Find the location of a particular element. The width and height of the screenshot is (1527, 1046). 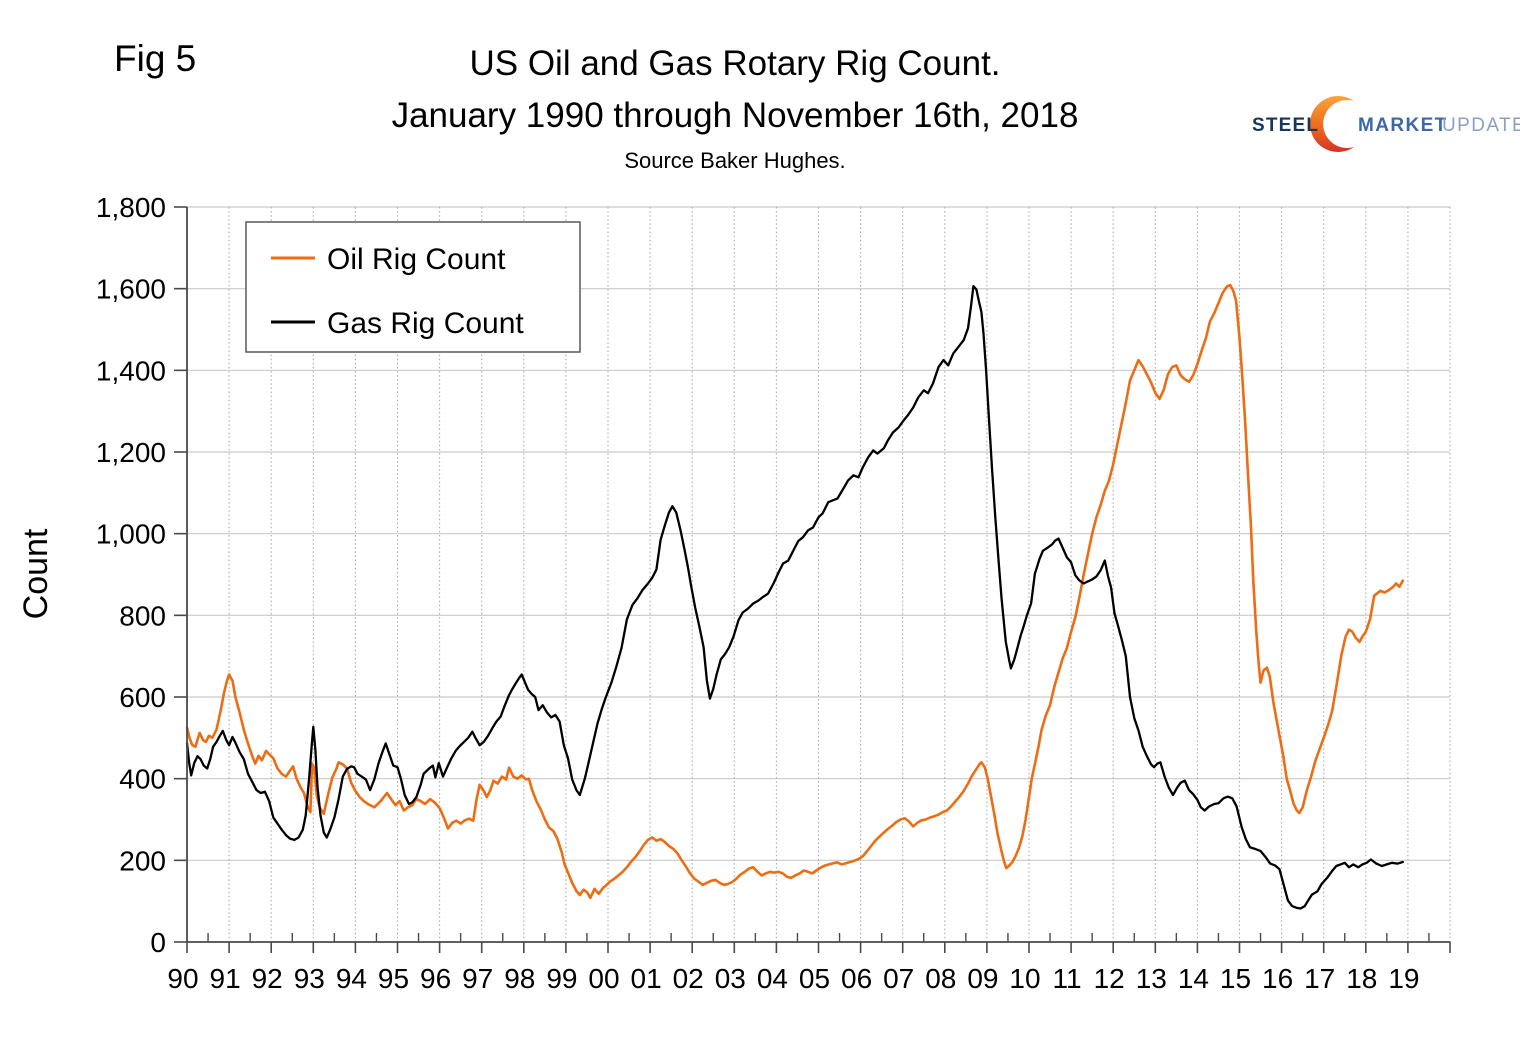

logo-word-steel: STEEL is located at coordinates (1285, 125).